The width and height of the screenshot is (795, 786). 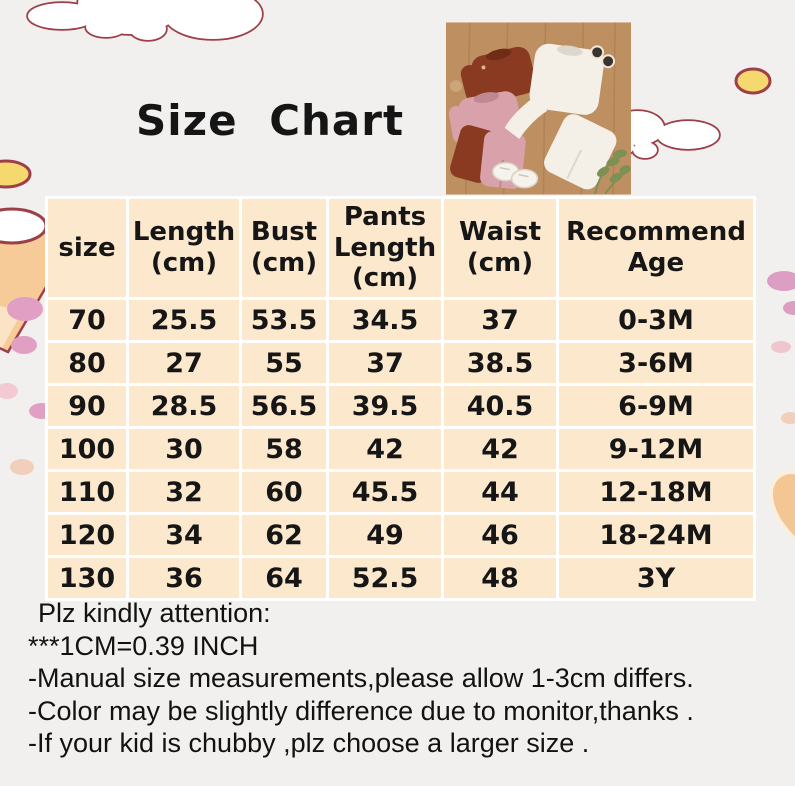 What do you see at coordinates (284, 363) in the screenshot?
I see `table-cell: 55` at bounding box center [284, 363].